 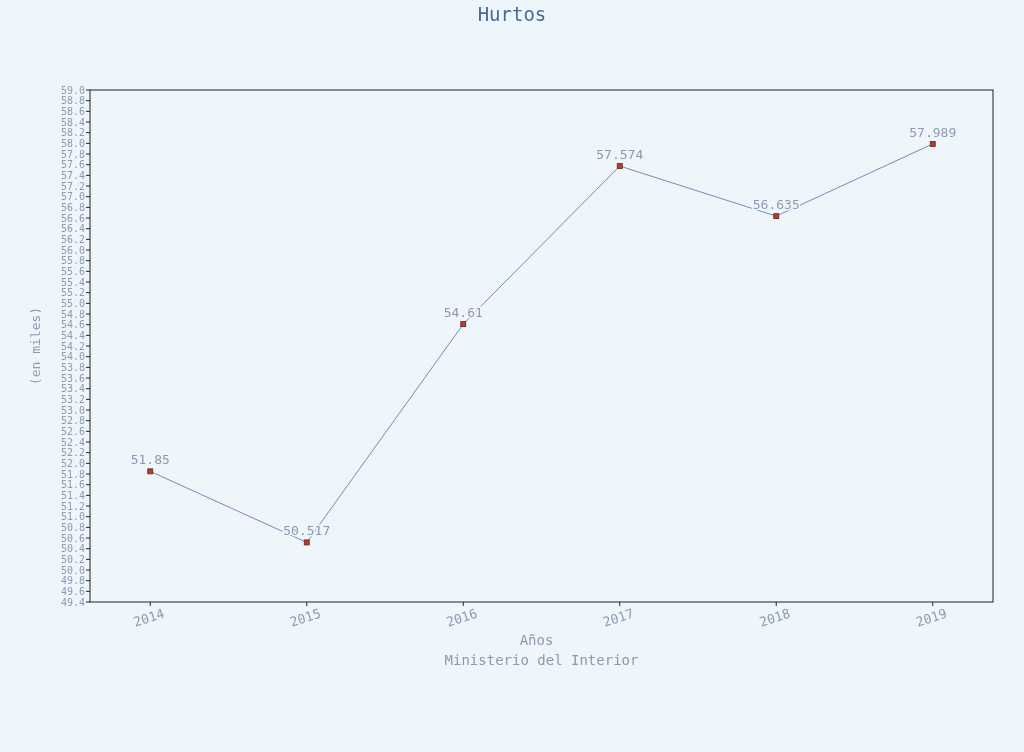 What do you see at coordinates (72, 453) in the screenshot?
I see `y-tick-label: 52.2` at bounding box center [72, 453].